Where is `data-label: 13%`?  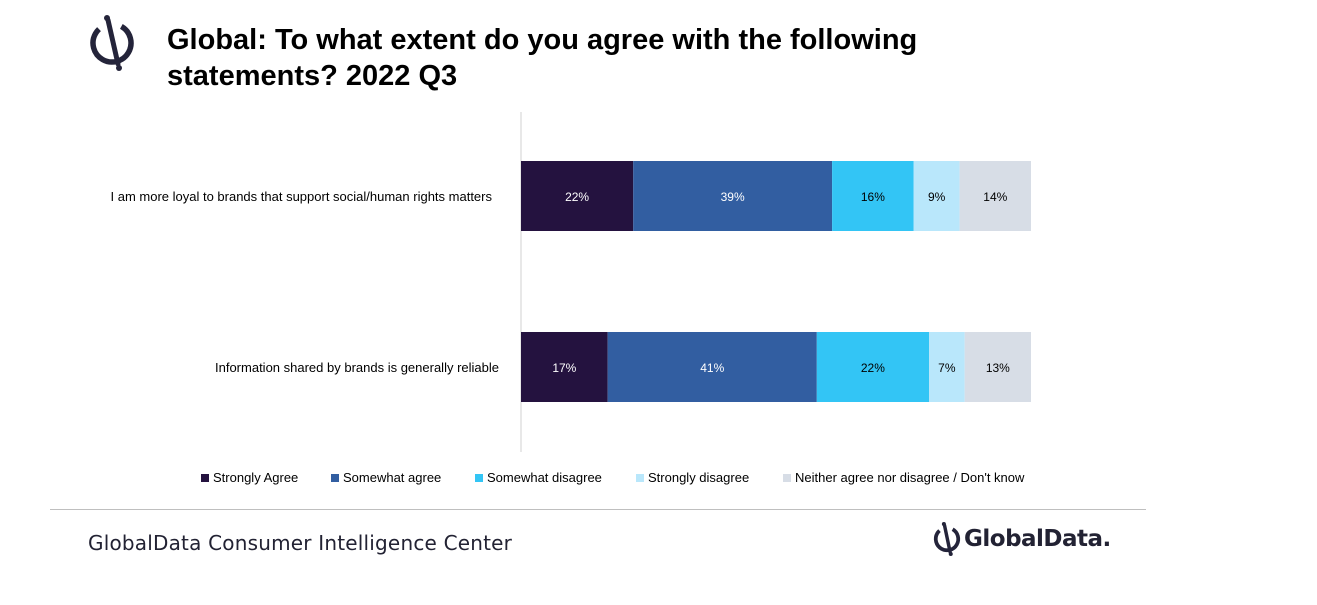 data-label: 13% is located at coordinates (998, 368).